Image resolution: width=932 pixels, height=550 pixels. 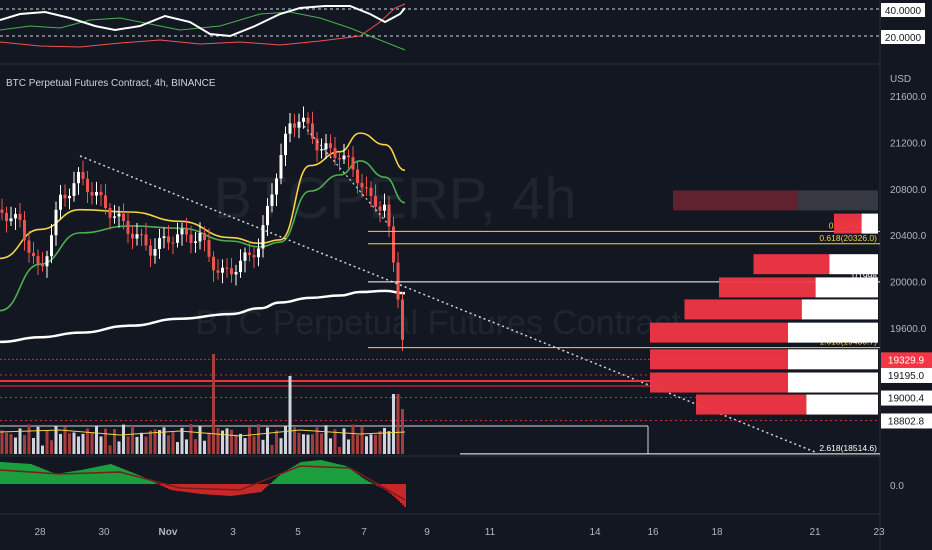 I want to click on time-tick-label: 5, so click(x=298, y=532).